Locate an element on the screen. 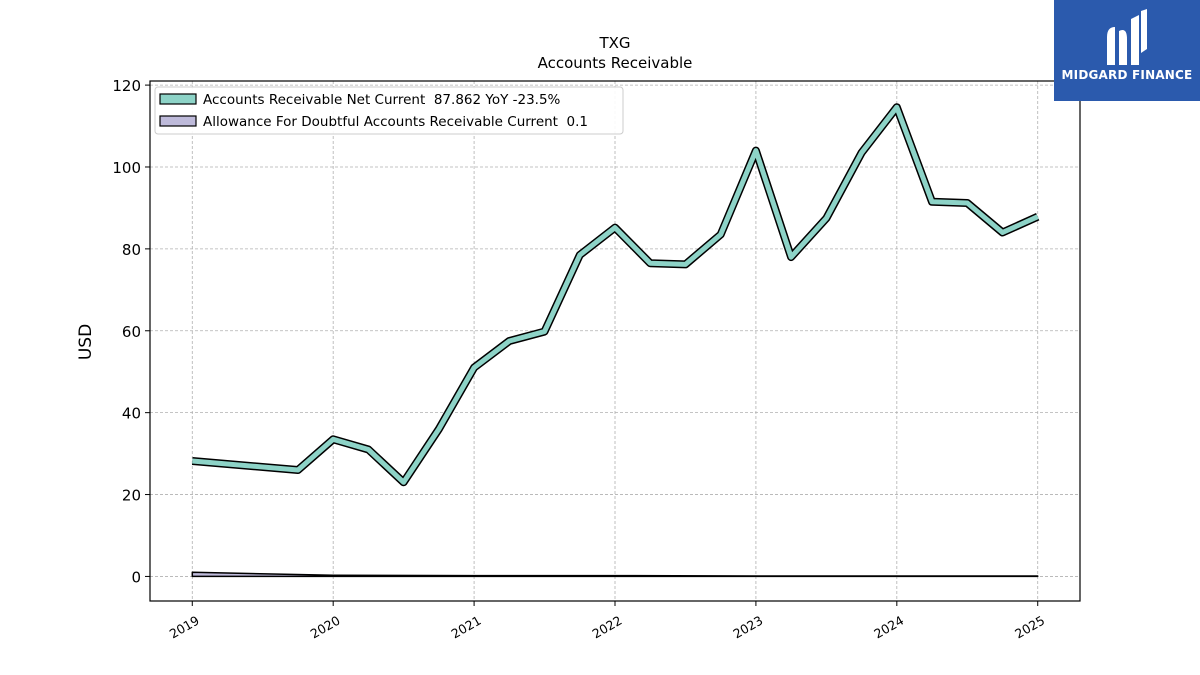 The height and width of the screenshot is (675, 1200). y-tick-label: 100 is located at coordinates (126, 168).